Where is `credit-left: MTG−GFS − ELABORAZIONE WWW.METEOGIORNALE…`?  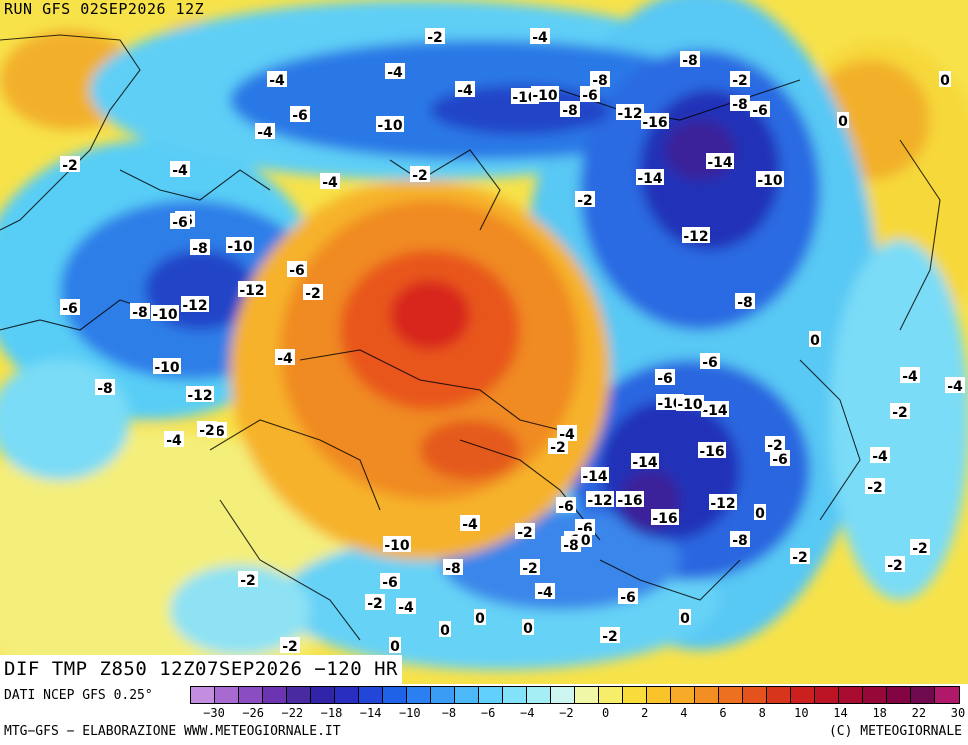
credit-left: MTG−GFS − ELABORAZIONE WWW.METEOGIORNALE… is located at coordinates (172, 731).